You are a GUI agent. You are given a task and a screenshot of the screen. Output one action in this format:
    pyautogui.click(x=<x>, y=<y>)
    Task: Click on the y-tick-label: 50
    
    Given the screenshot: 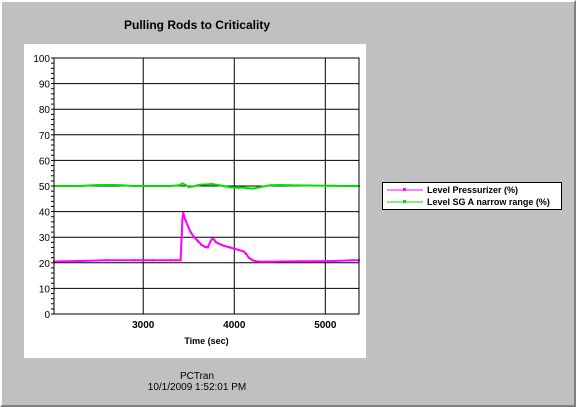 What is the action you would take?
    pyautogui.click(x=45, y=187)
    